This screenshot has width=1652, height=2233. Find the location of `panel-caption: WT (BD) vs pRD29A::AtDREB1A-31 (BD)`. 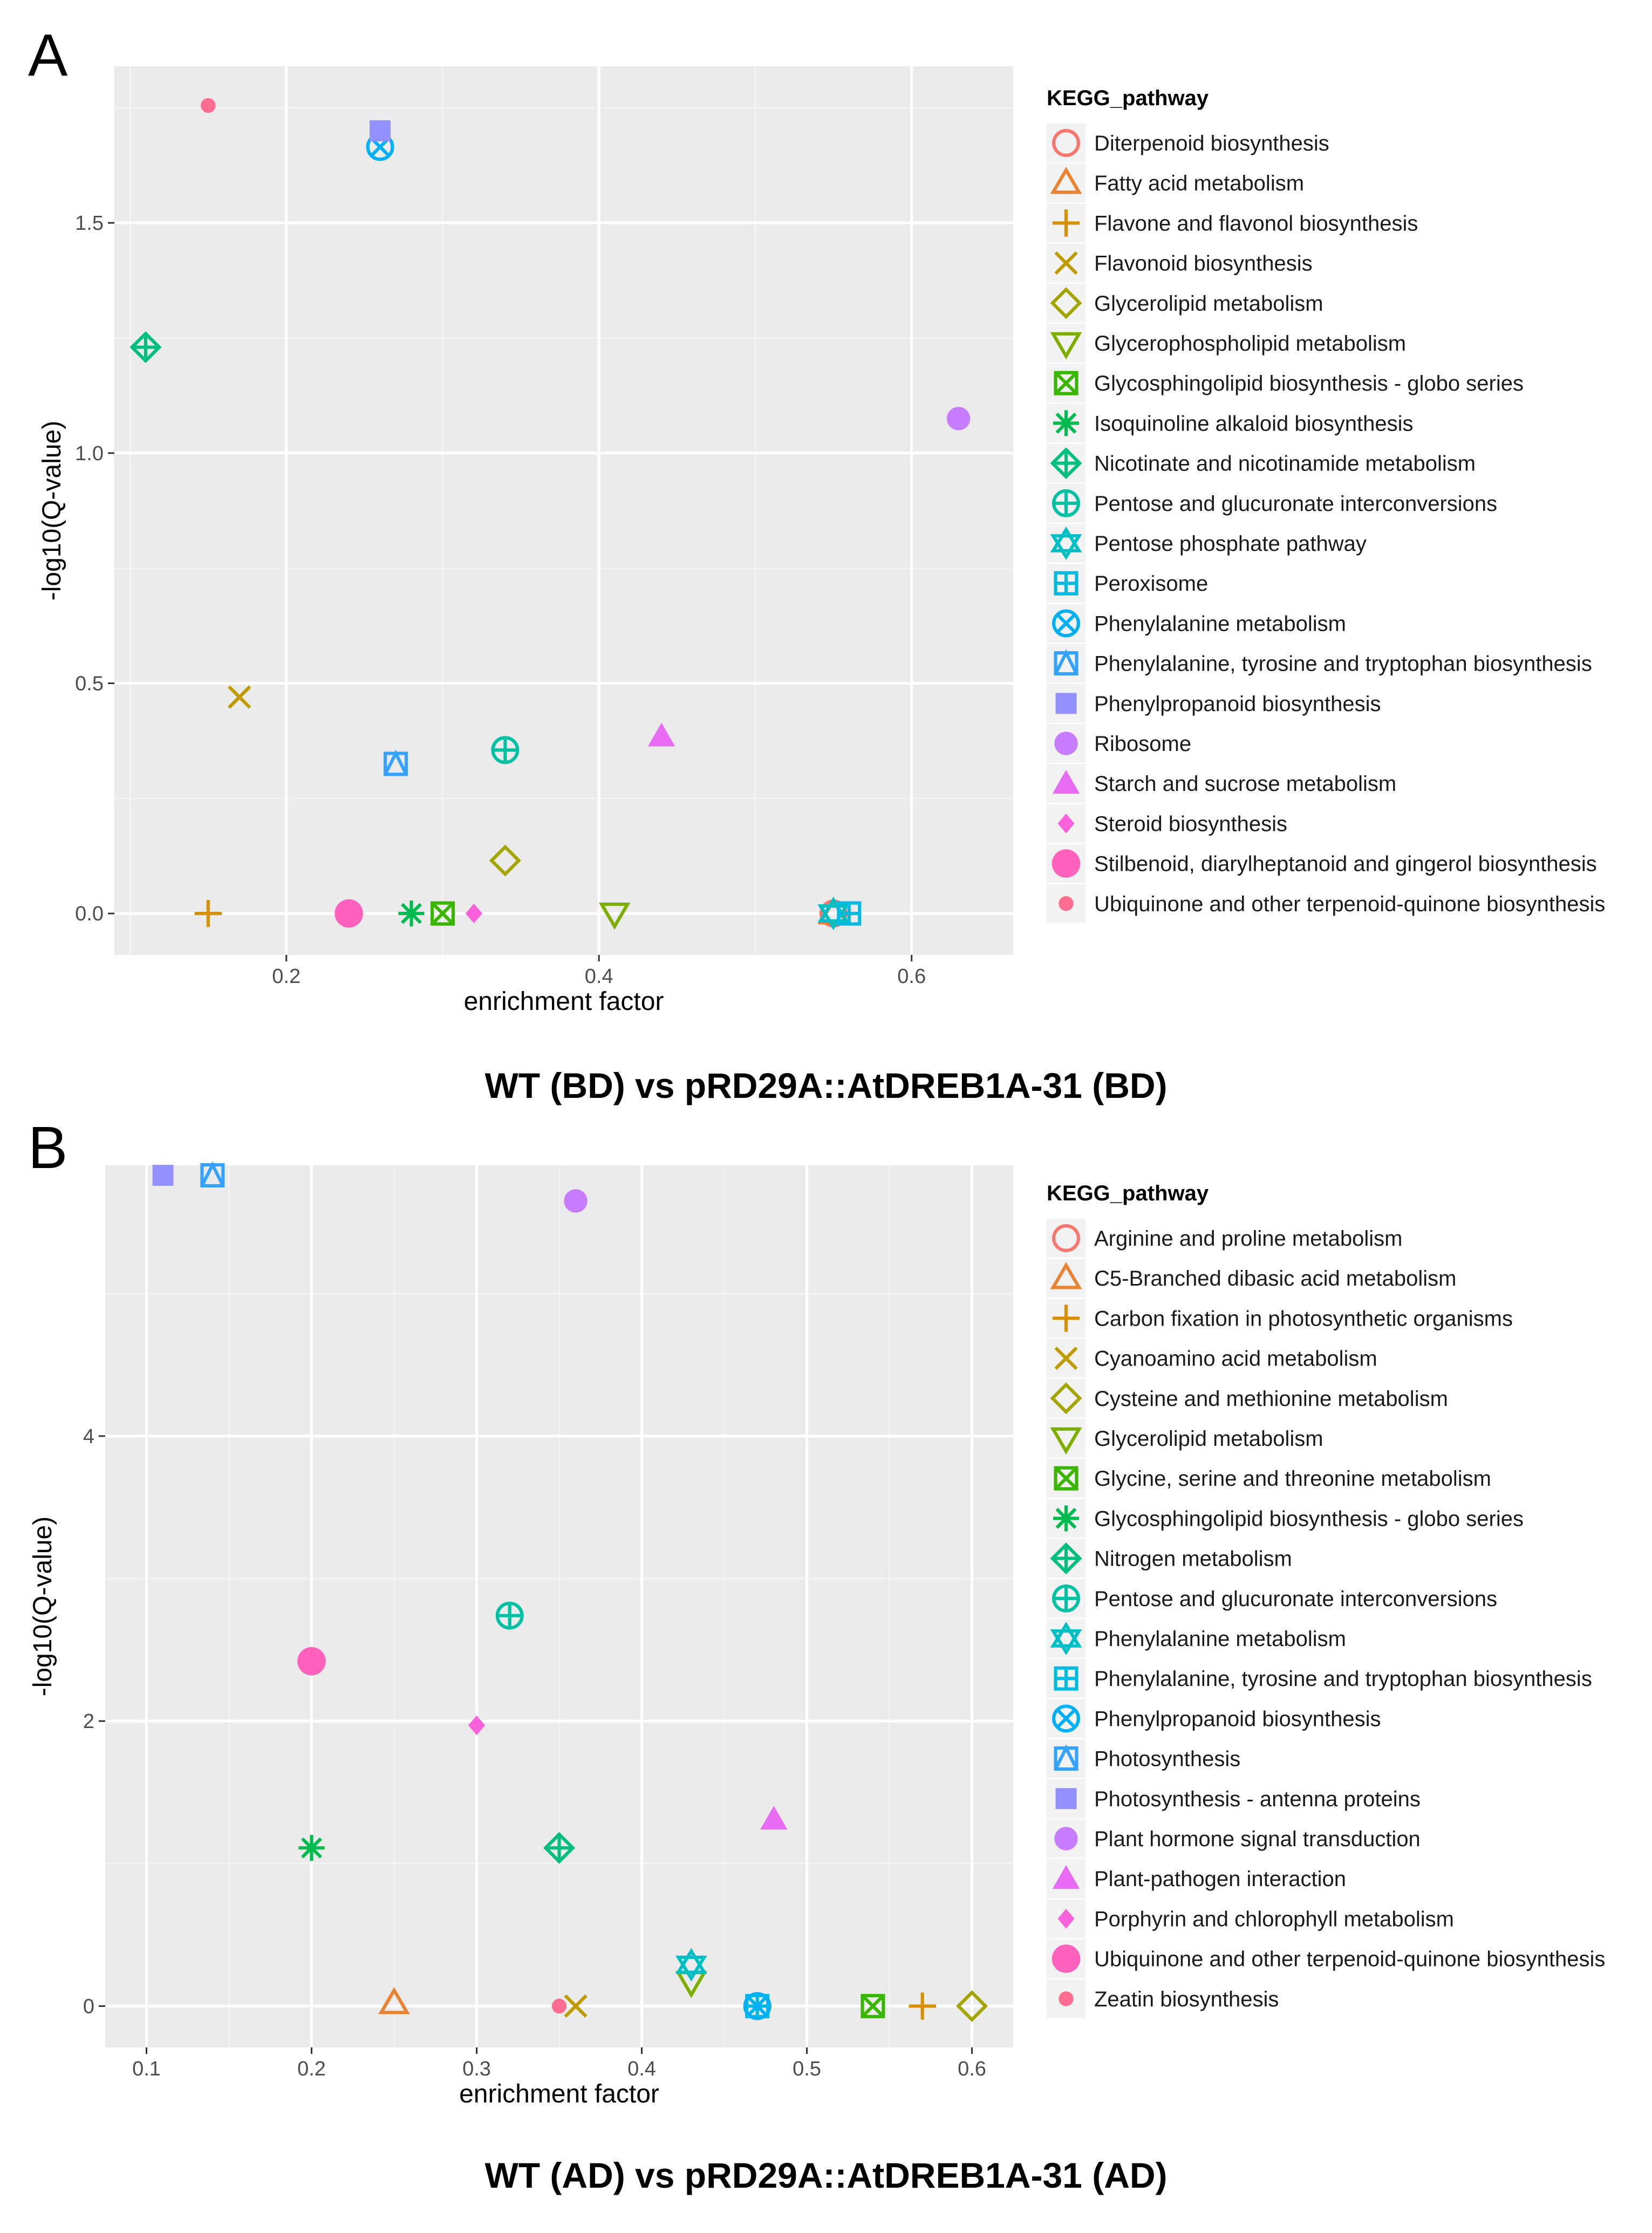

panel-caption: WT (BD) vs pRD29A::AtDREB1A-31 (BD) is located at coordinates (825, 1086).